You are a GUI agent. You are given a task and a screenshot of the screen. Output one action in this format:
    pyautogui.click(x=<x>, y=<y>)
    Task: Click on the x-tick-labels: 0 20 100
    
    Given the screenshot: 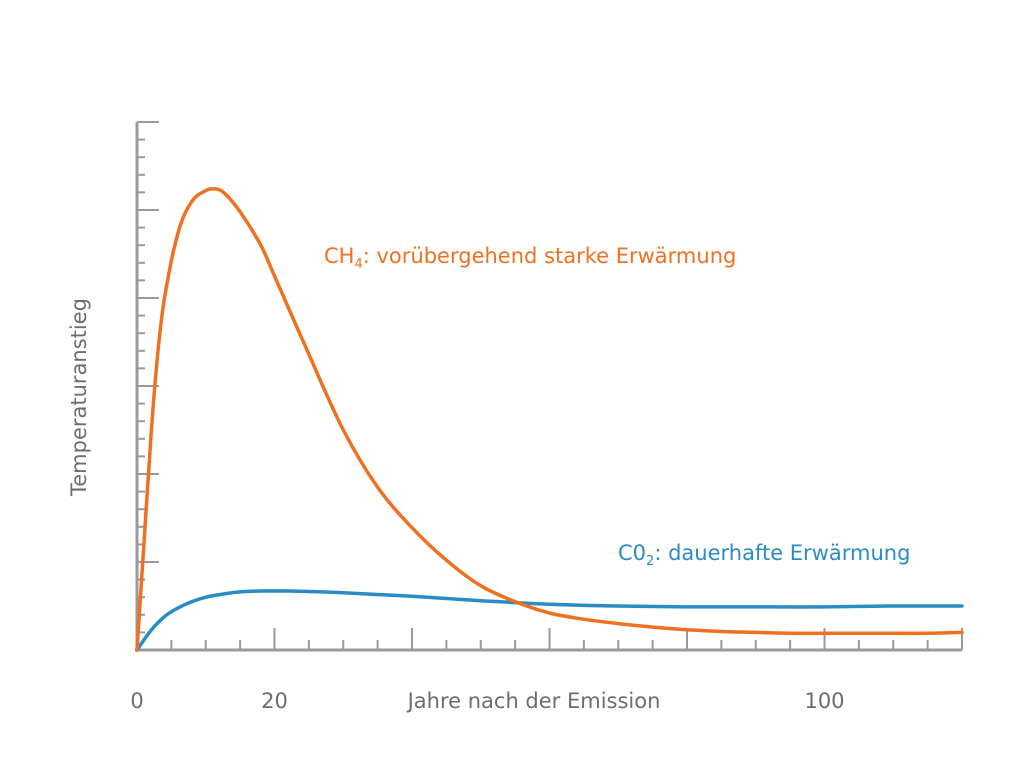 What is the action you would take?
    pyautogui.click(x=487, y=701)
    